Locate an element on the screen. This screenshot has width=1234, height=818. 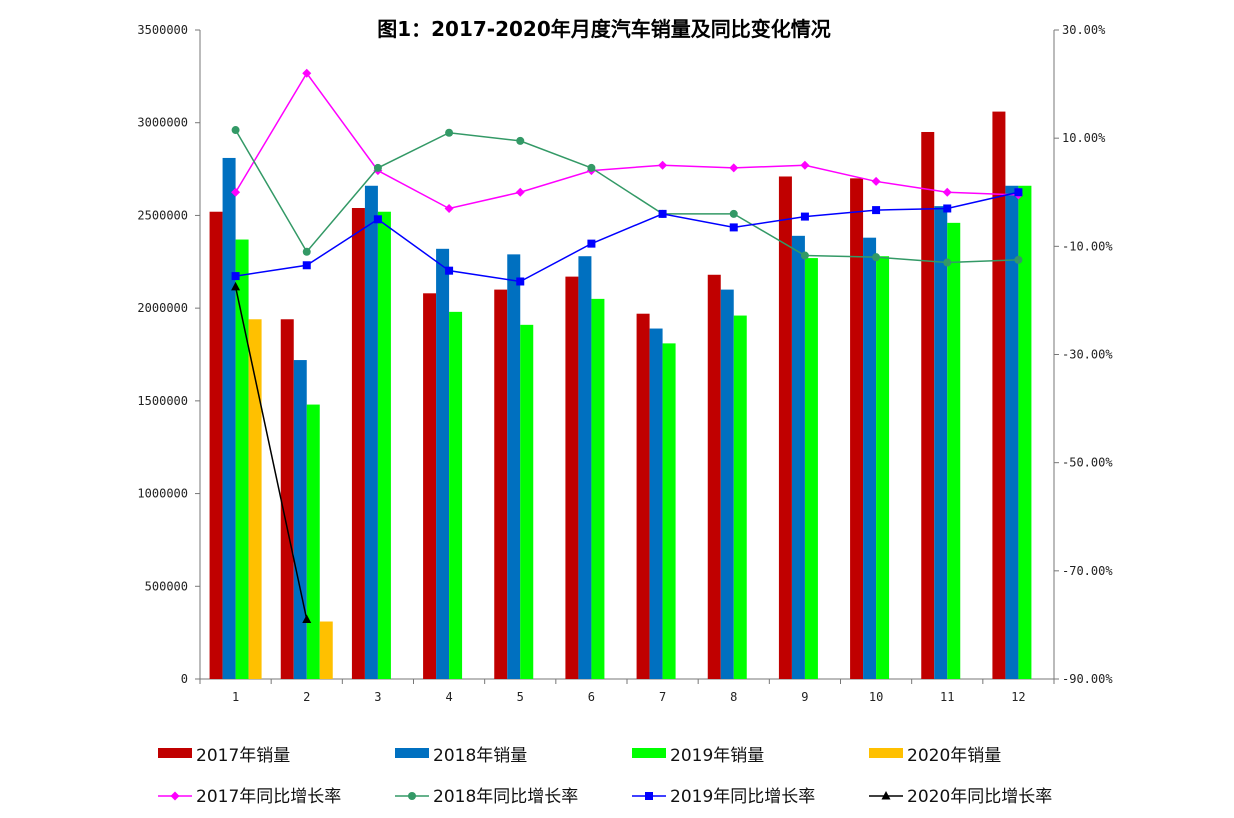
x-tick-label: 5 is located at coordinates (520, 697).